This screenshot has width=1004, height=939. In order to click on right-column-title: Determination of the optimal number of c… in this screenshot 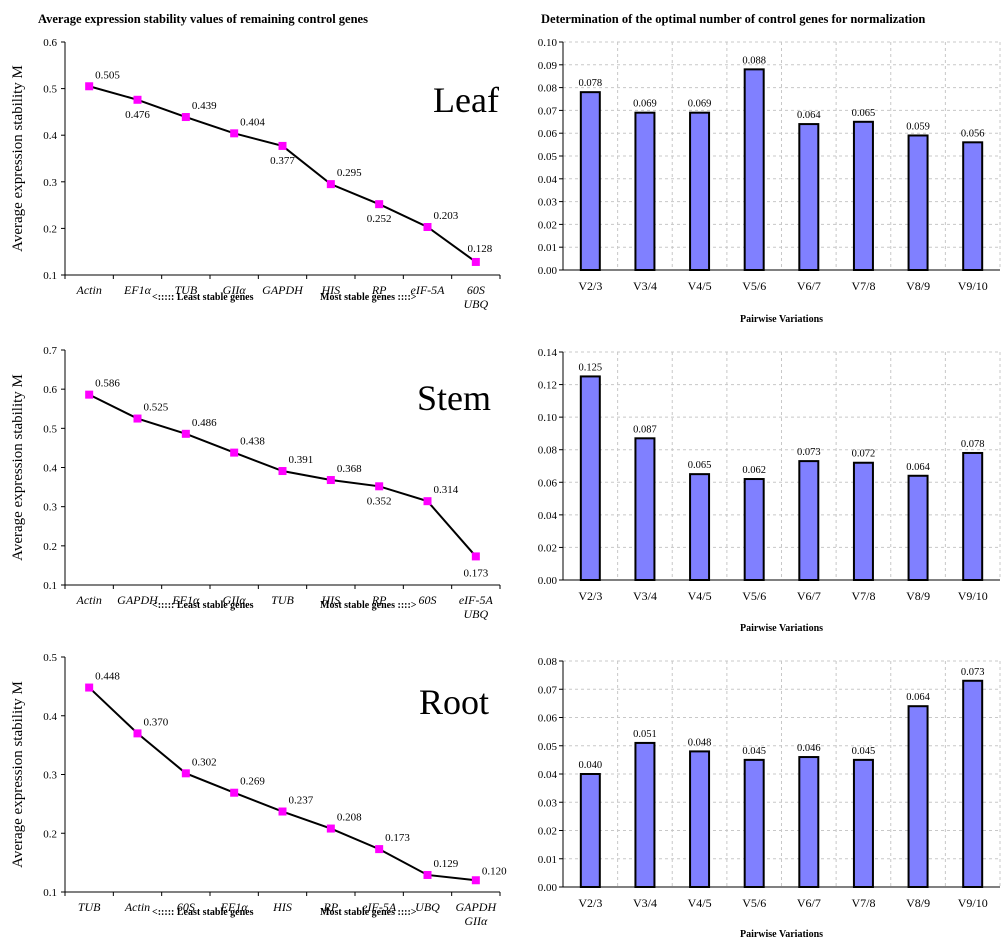, I will do `click(733, 19)`.